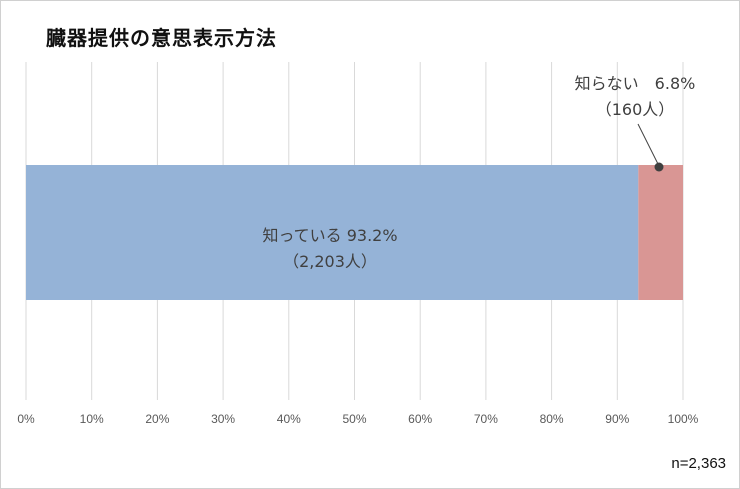 This screenshot has height=489, width=740. What do you see at coordinates (157, 419) in the screenshot?
I see `x-tick-label: 20%` at bounding box center [157, 419].